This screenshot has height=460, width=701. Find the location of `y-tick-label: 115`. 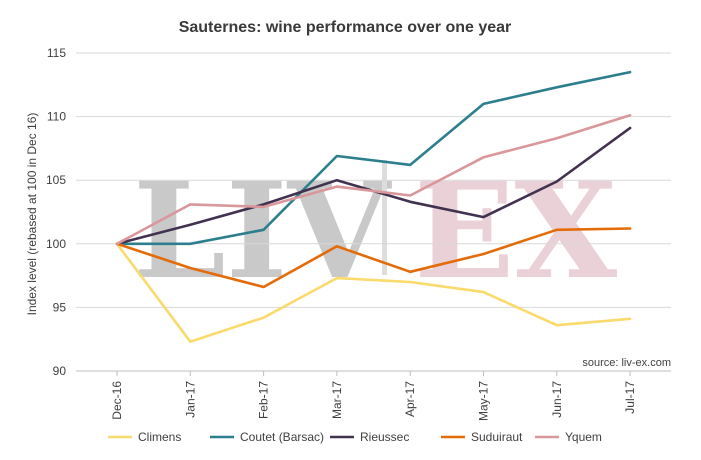

y-tick-label: 115 is located at coordinates (56, 53).